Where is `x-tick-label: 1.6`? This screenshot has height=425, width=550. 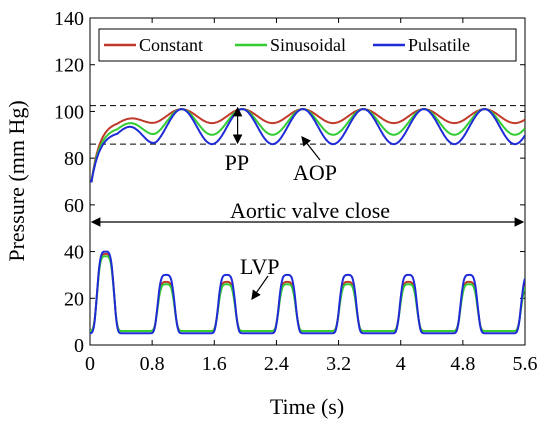
x-tick-label: 1.6 is located at coordinates (214, 364).